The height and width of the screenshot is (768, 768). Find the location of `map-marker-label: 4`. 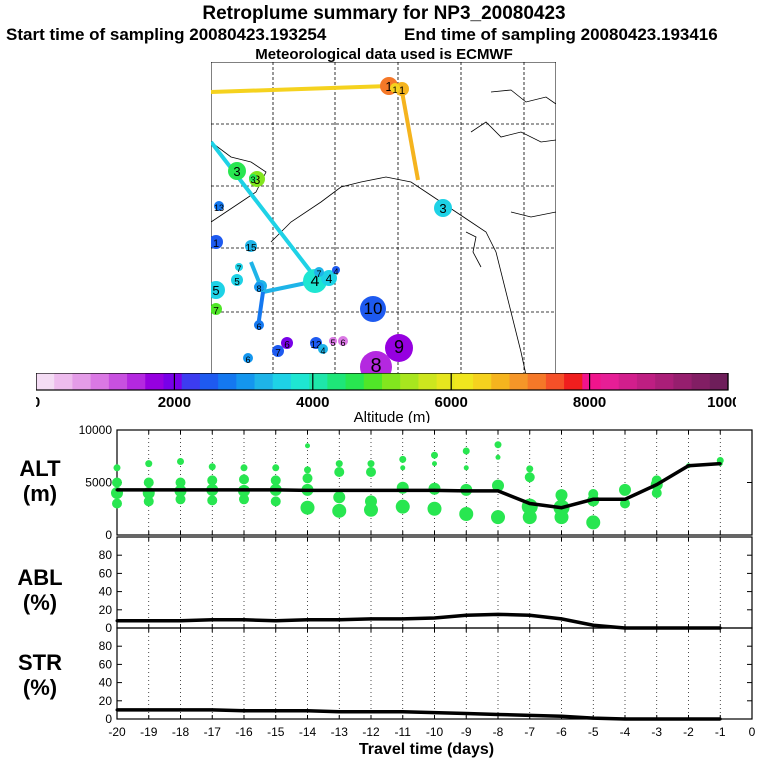

map-marker-label: 4 is located at coordinates (329, 279).